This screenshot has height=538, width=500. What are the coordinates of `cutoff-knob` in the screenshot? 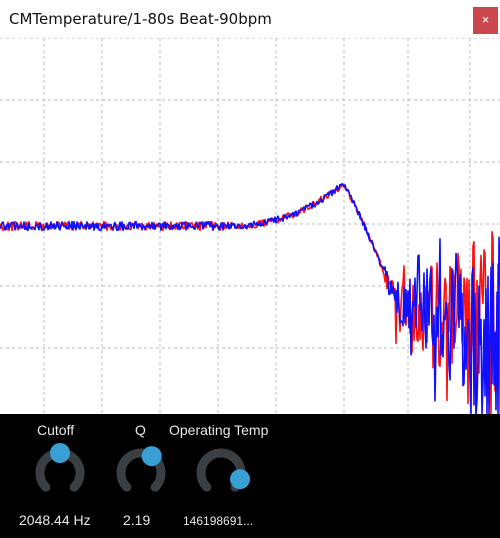 It's located at (60, 473).